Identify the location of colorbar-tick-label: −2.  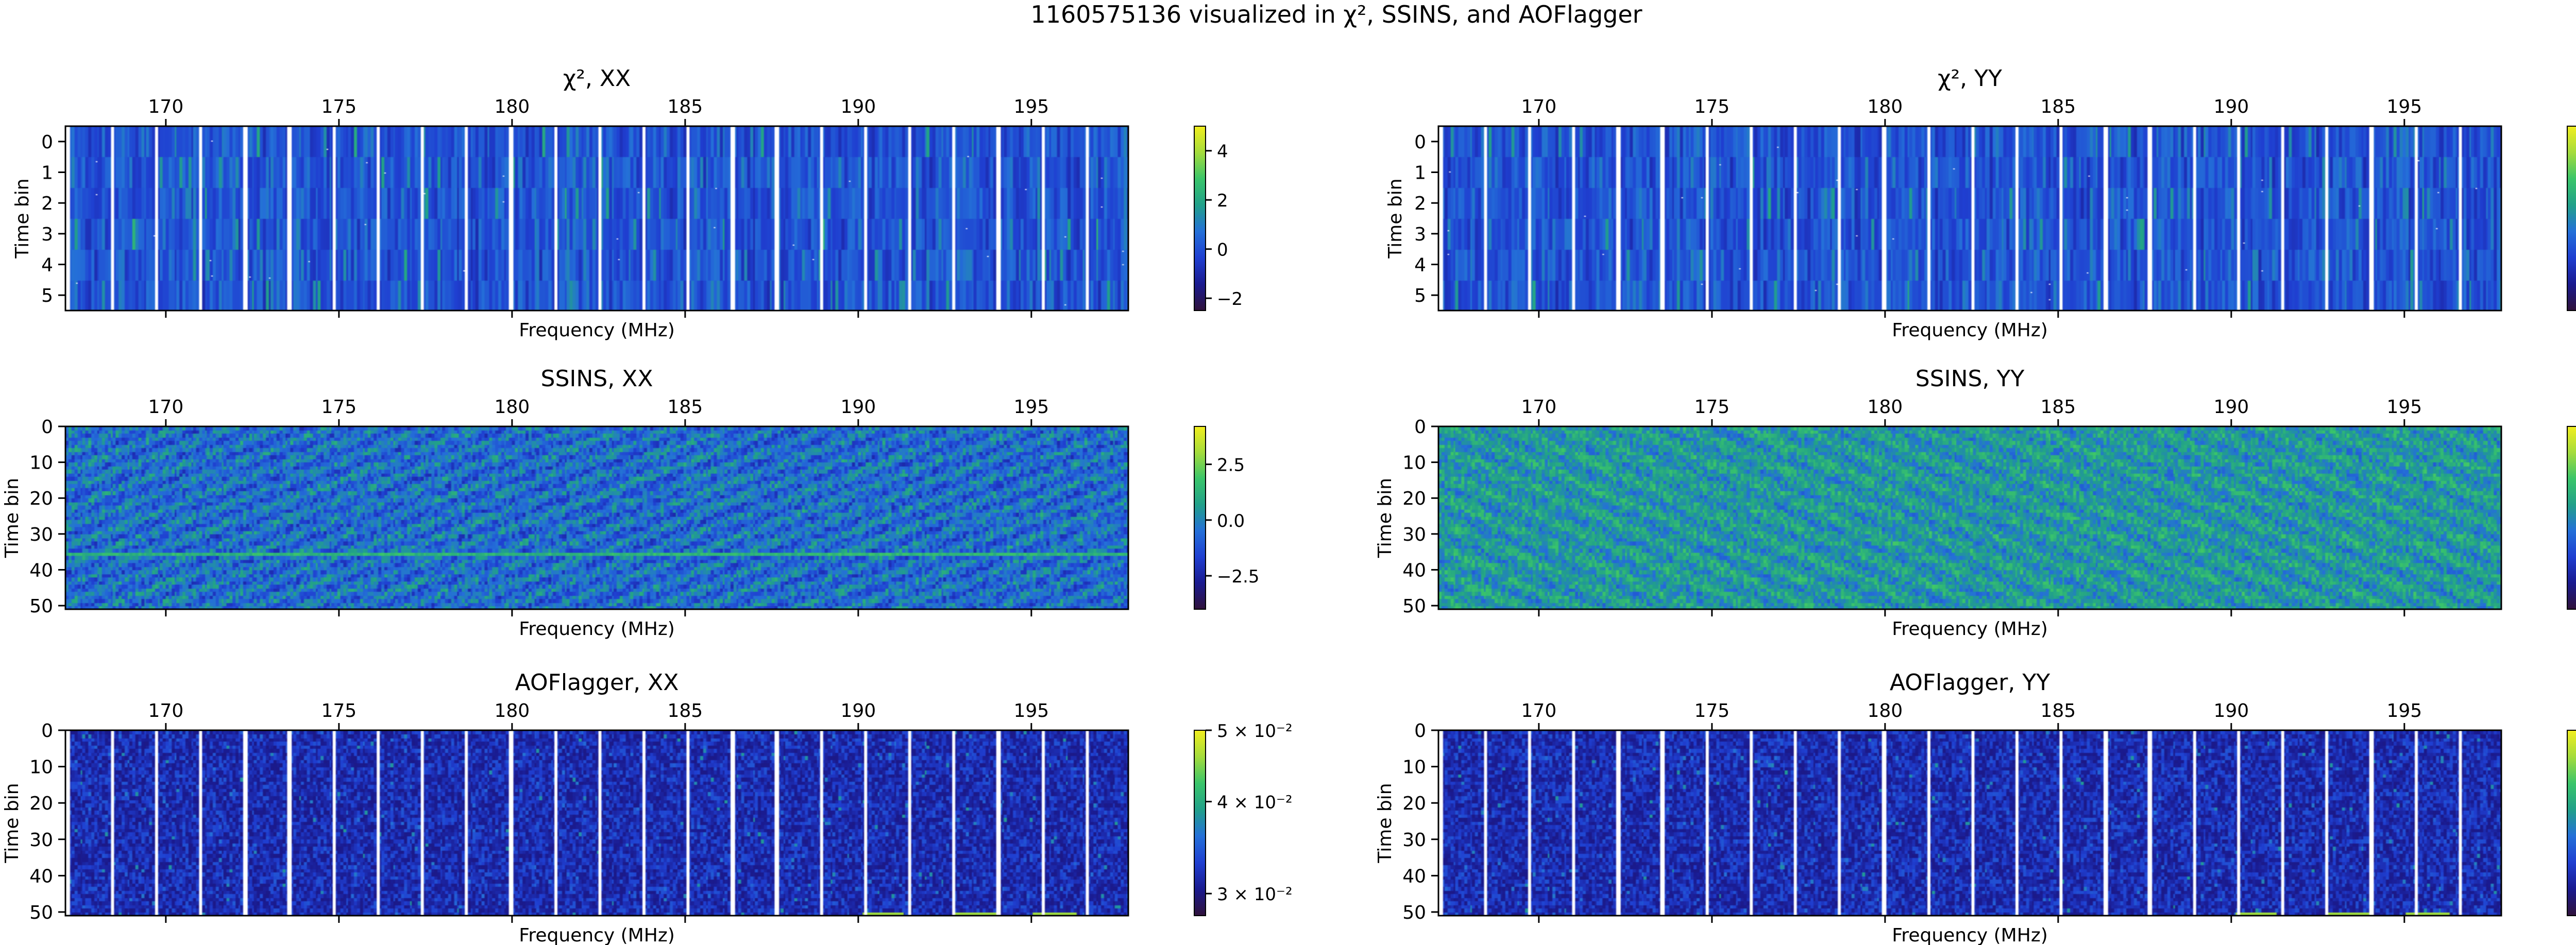
(1230, 300).